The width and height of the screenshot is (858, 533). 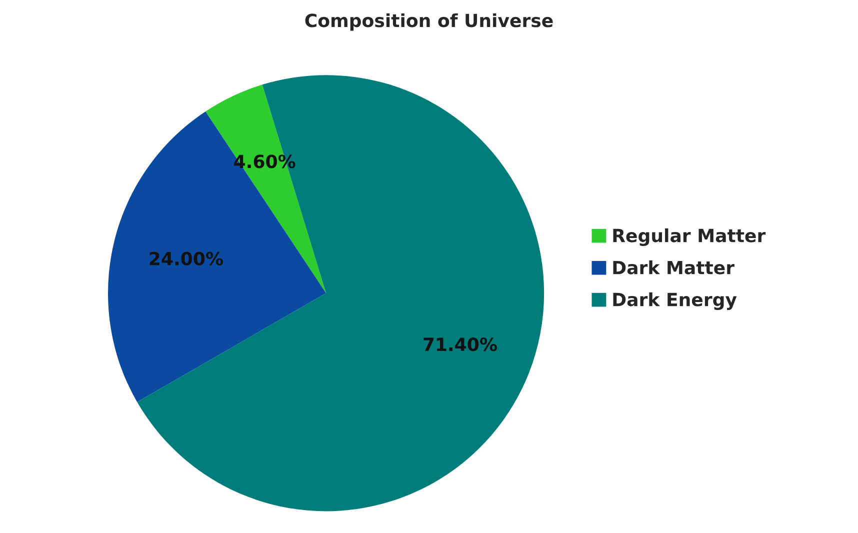 What do you see at coordinates (689, 237) in the screenshot?
I see `legend-label: Regular Matter` at bounding box center [689, 237].